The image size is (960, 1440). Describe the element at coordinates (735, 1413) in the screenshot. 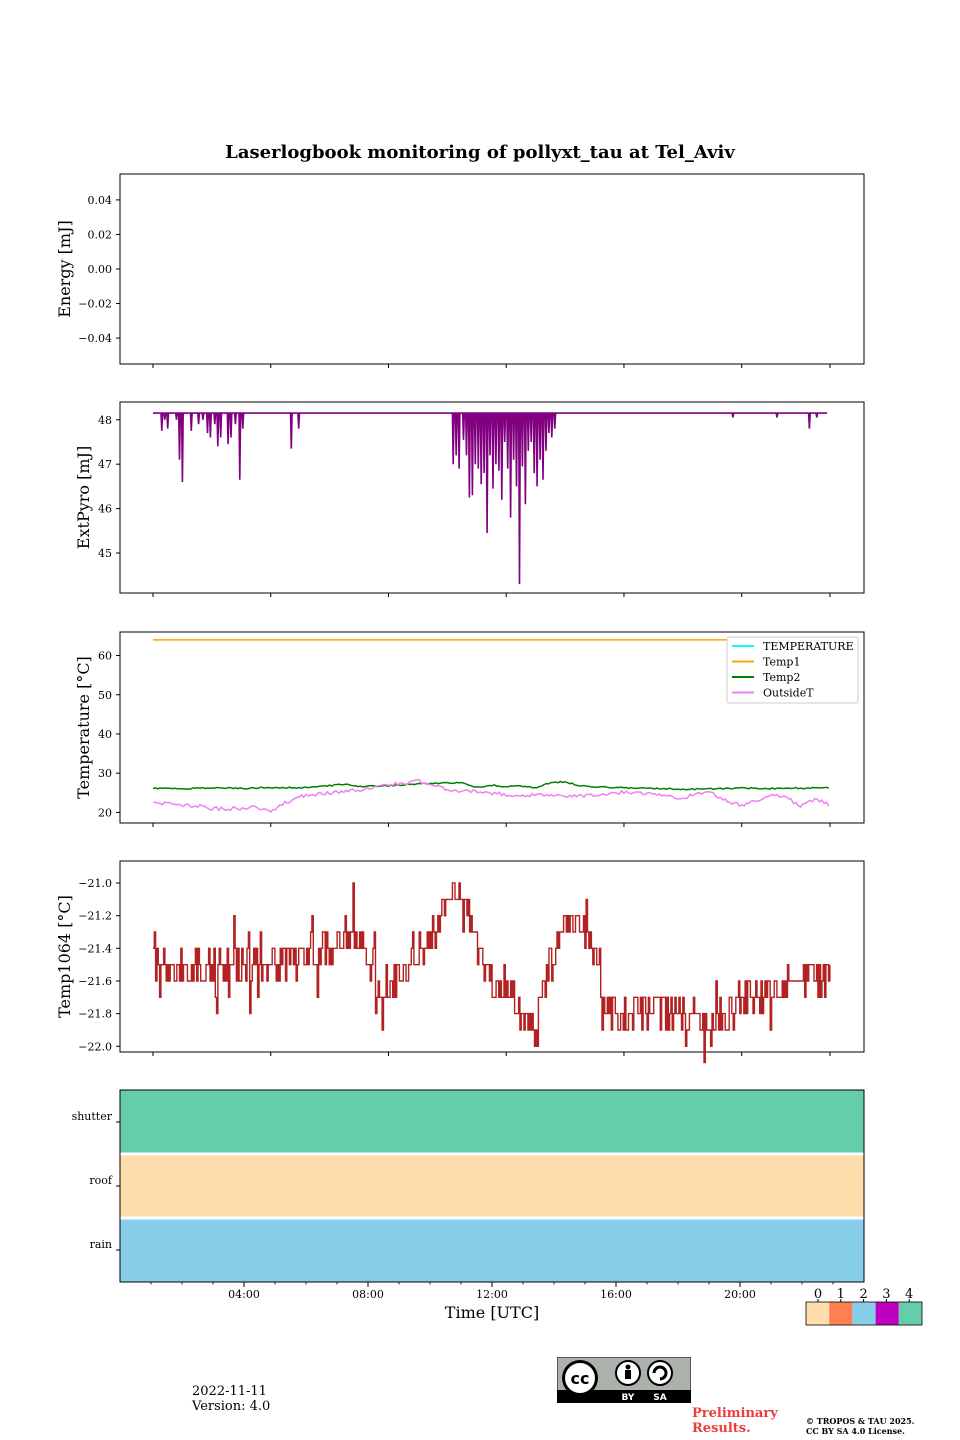

I see `preliminary-line-1: Preliminary` at that location.